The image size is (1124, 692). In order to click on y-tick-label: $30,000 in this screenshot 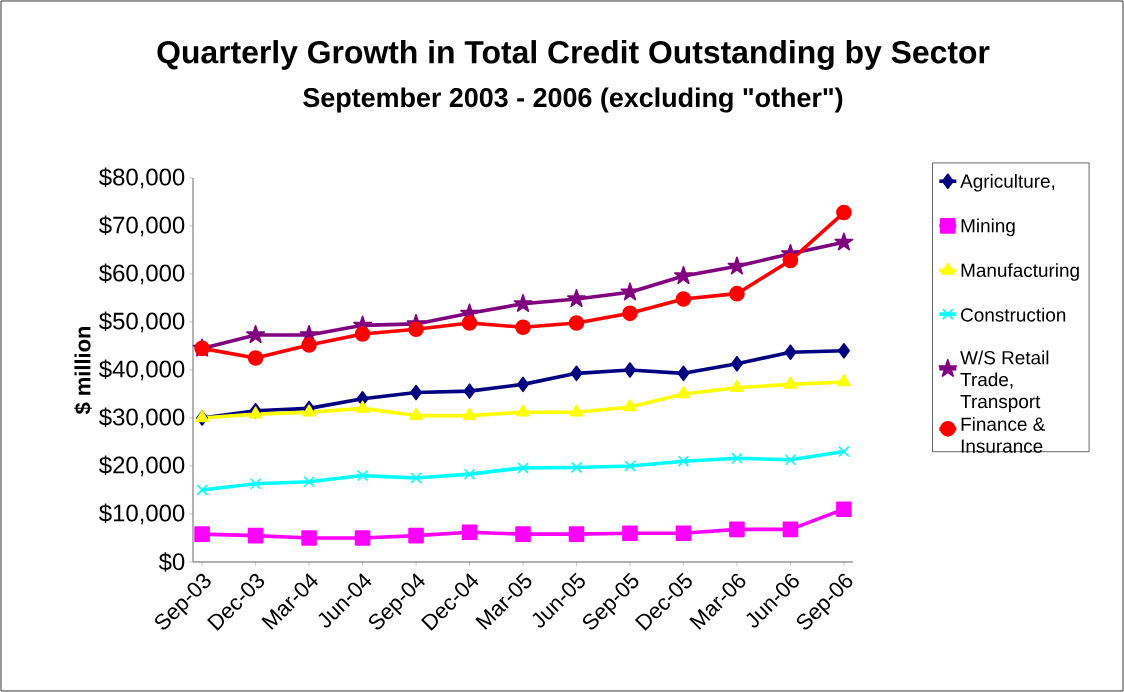, I will do `click(142, 418)`.